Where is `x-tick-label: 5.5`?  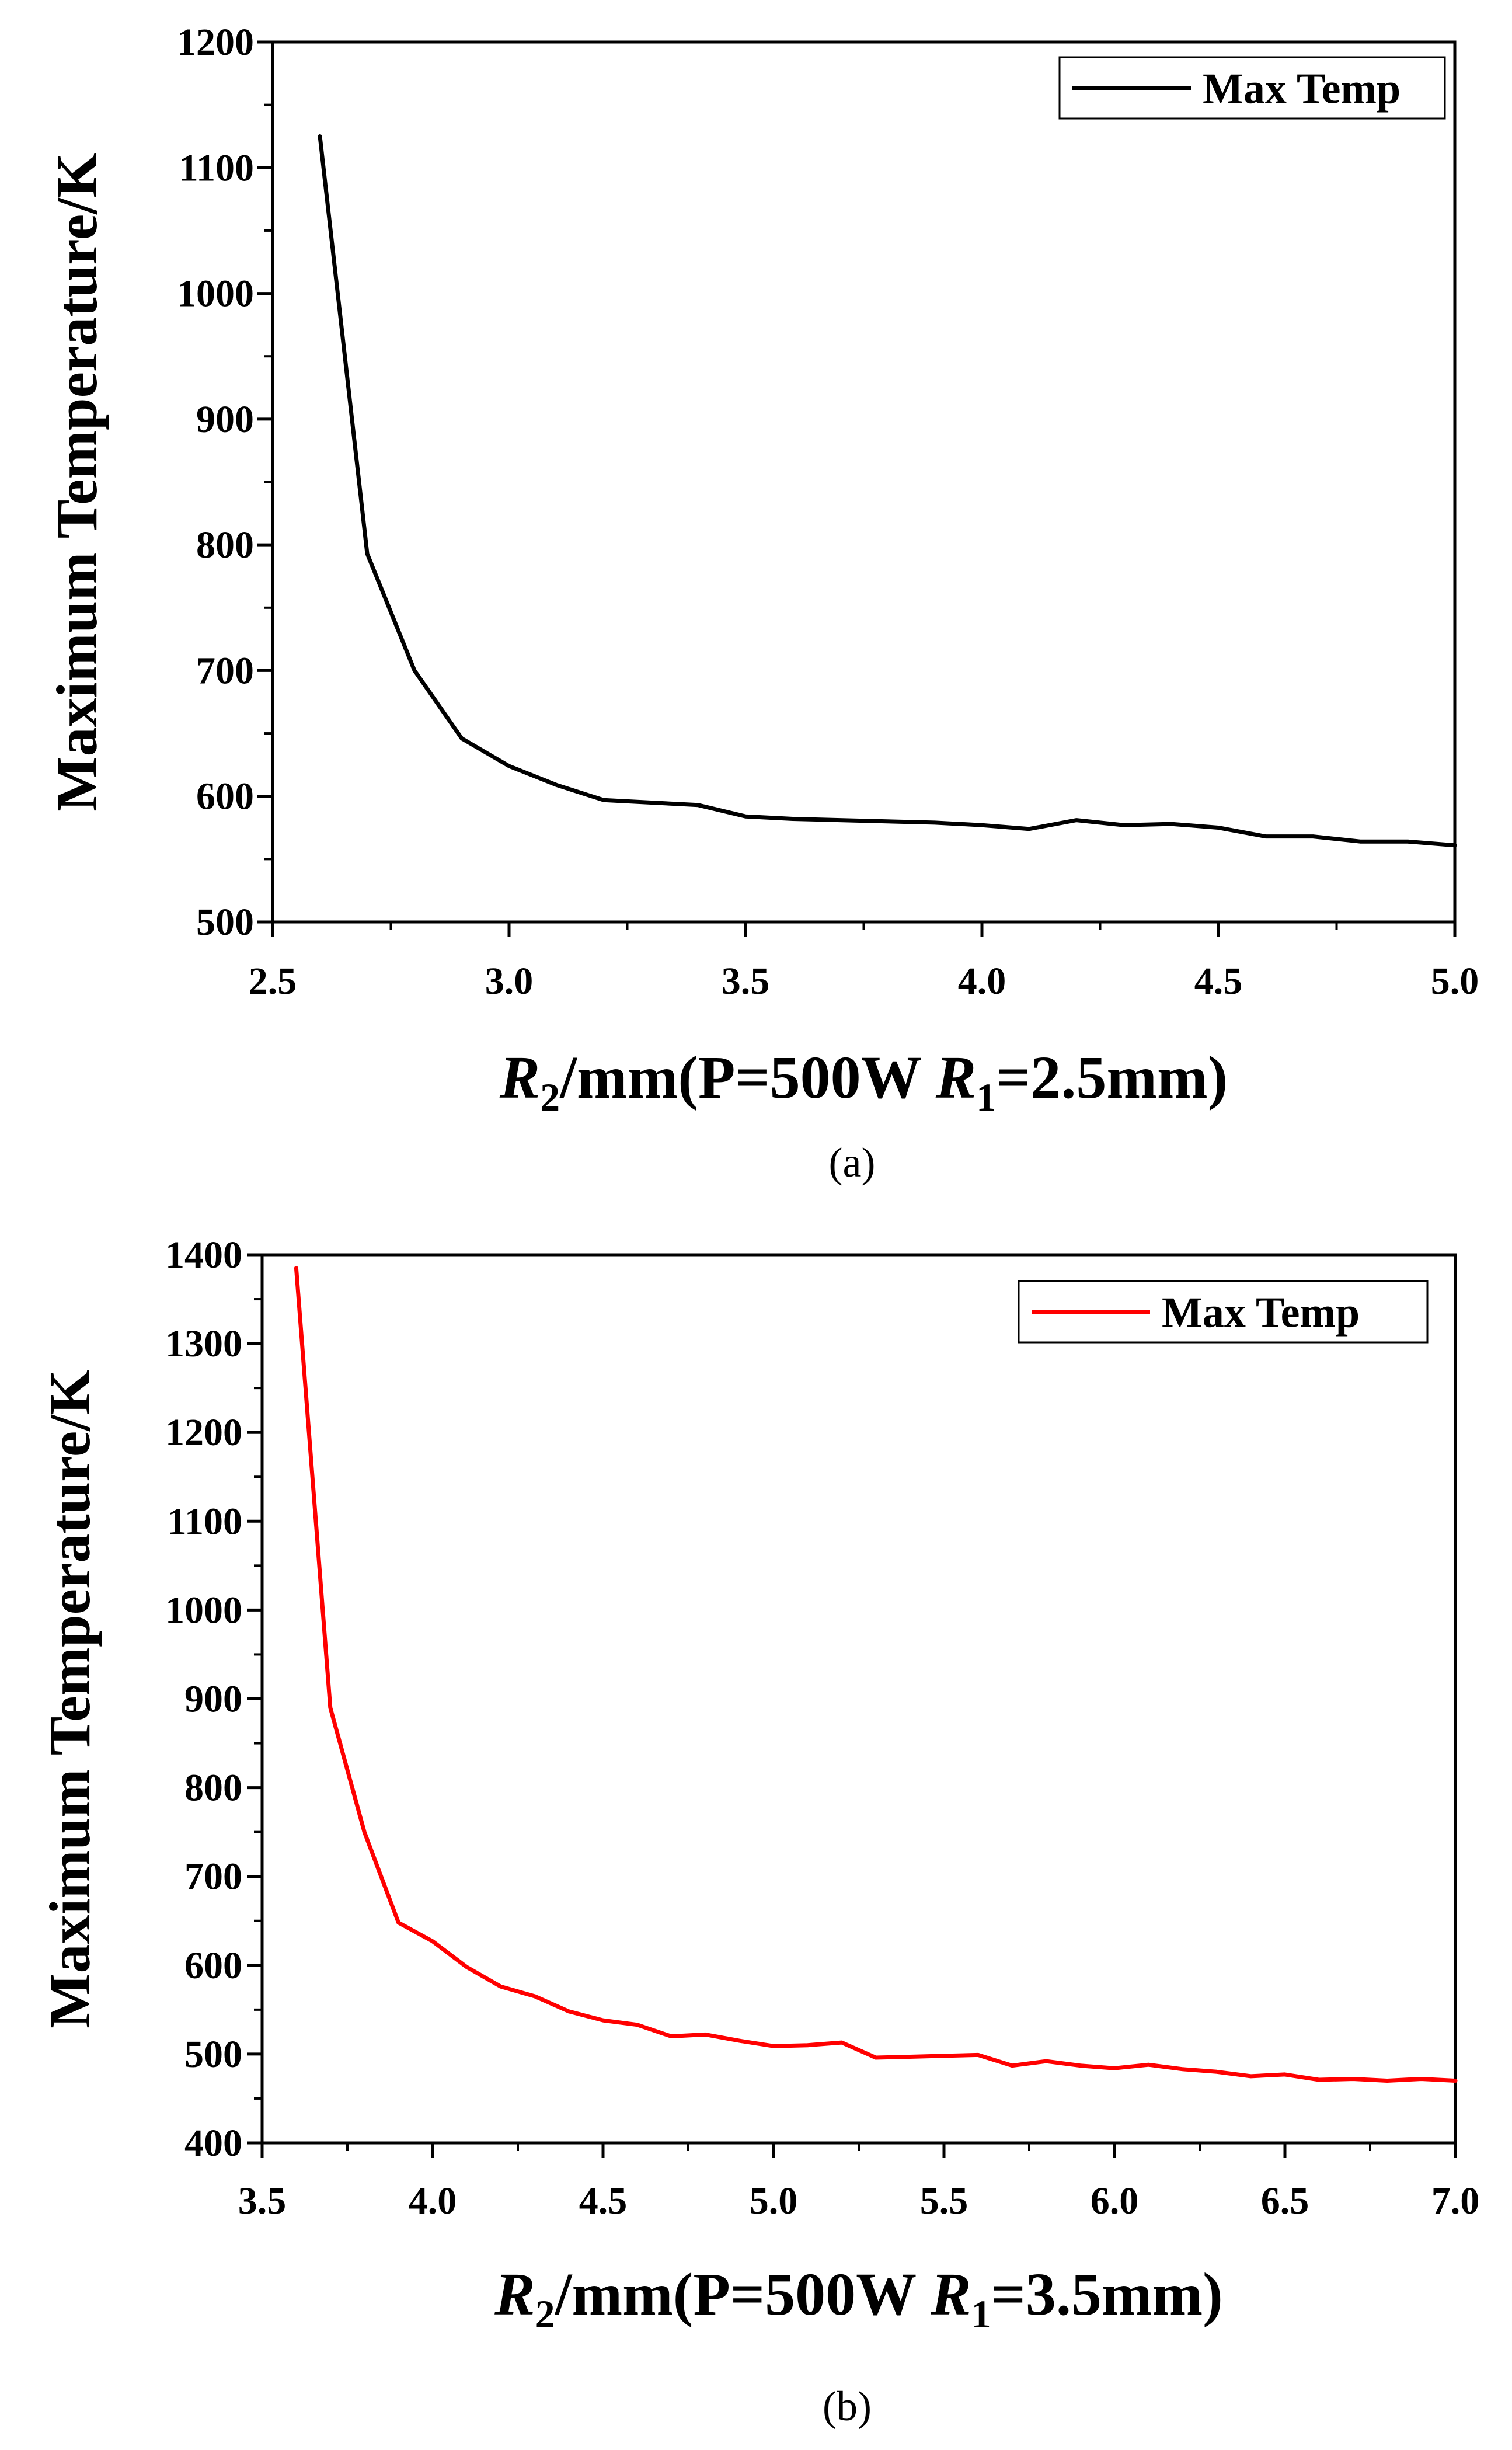 x-tick-label: 5.5 is located at coordinates (944, 2201).